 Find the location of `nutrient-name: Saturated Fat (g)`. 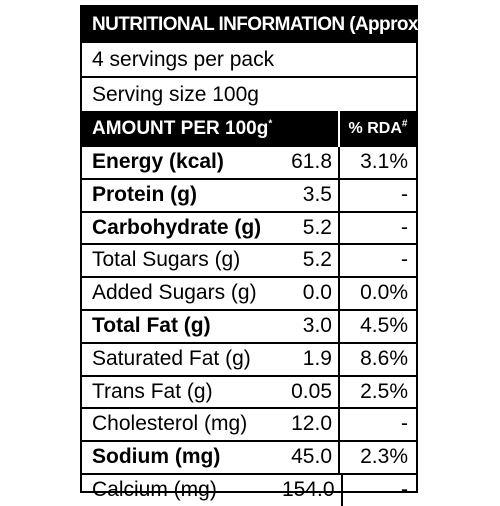

nutrient-name: Saturated Fat (g) is located at coordinates (171, 358).